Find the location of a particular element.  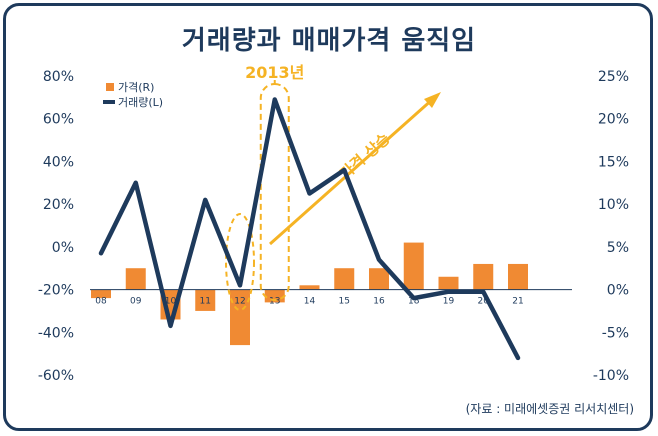

x-tick-label: 18 is located at coordinates (414, 302).